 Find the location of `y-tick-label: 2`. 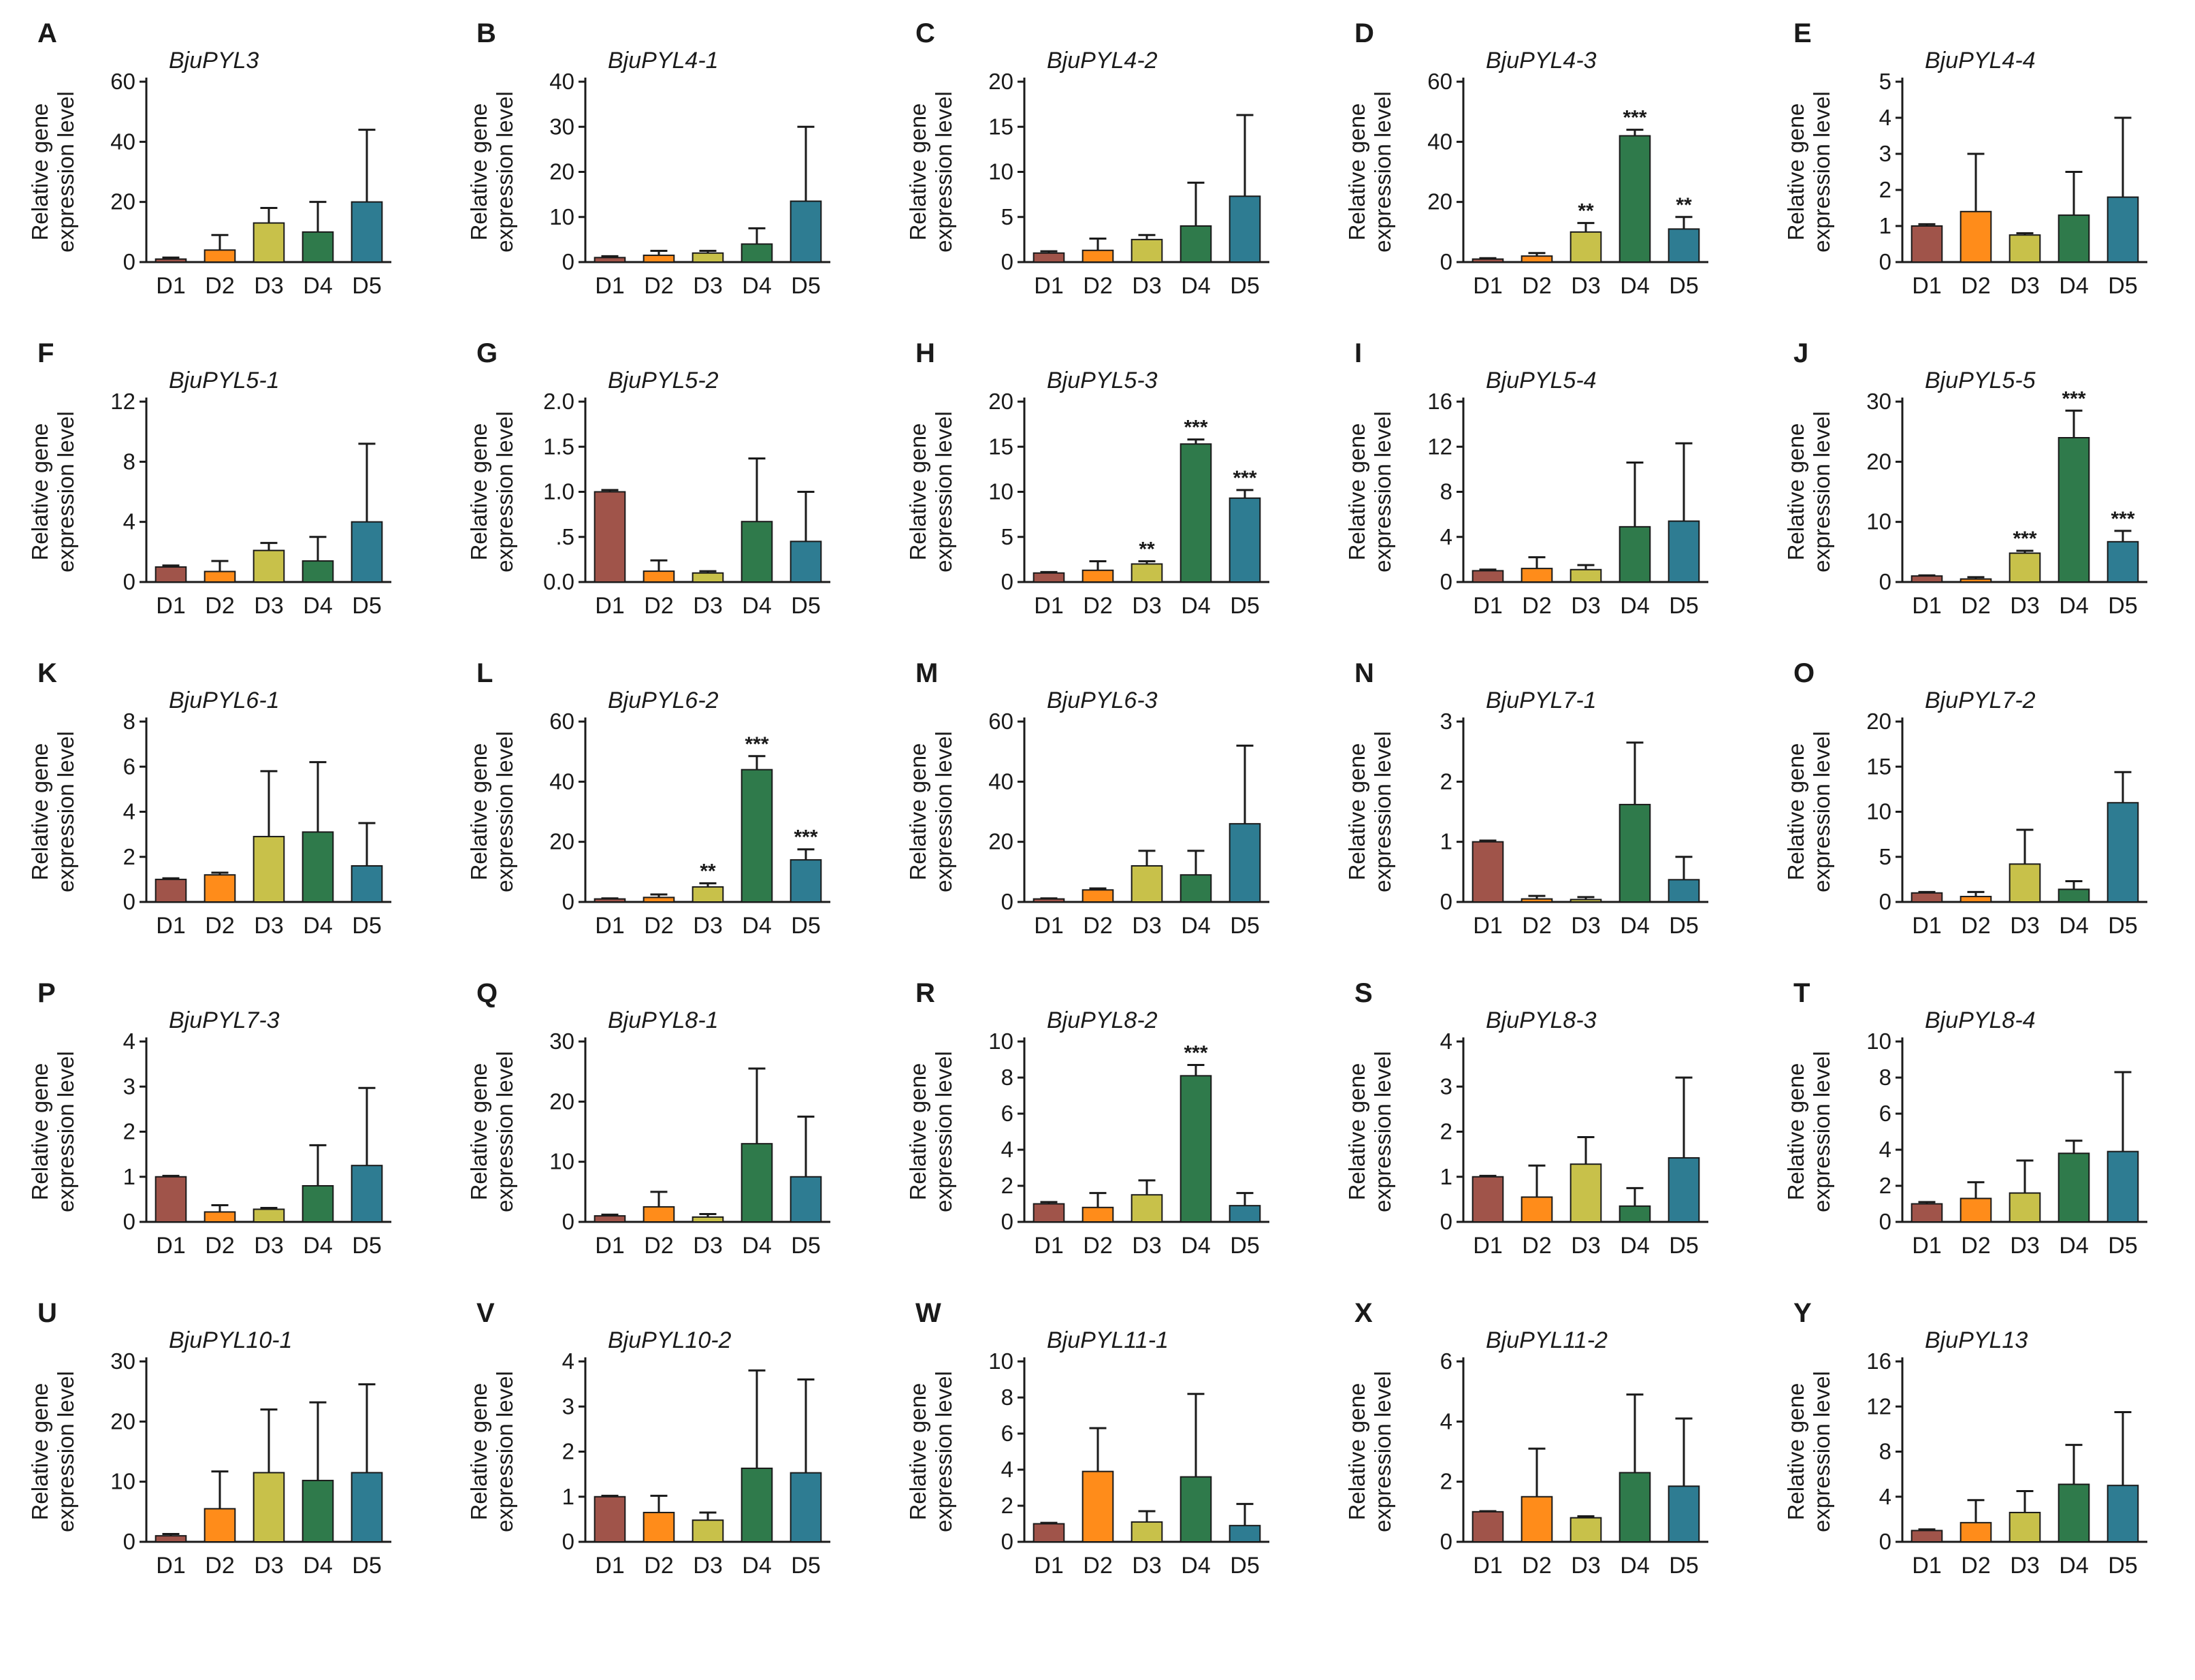

y-tick-label: 2 is located at coordinates (1446, 1482).